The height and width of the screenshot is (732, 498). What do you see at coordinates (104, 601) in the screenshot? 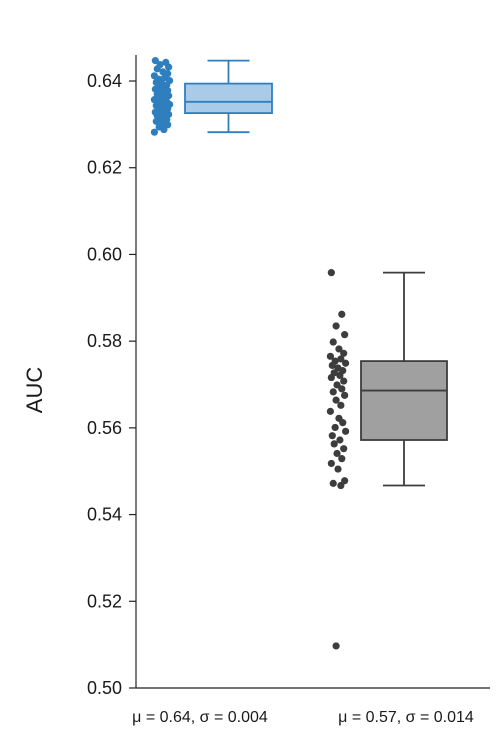
I see `y-tick-label: 0.52` at bounding box center [104, 601].